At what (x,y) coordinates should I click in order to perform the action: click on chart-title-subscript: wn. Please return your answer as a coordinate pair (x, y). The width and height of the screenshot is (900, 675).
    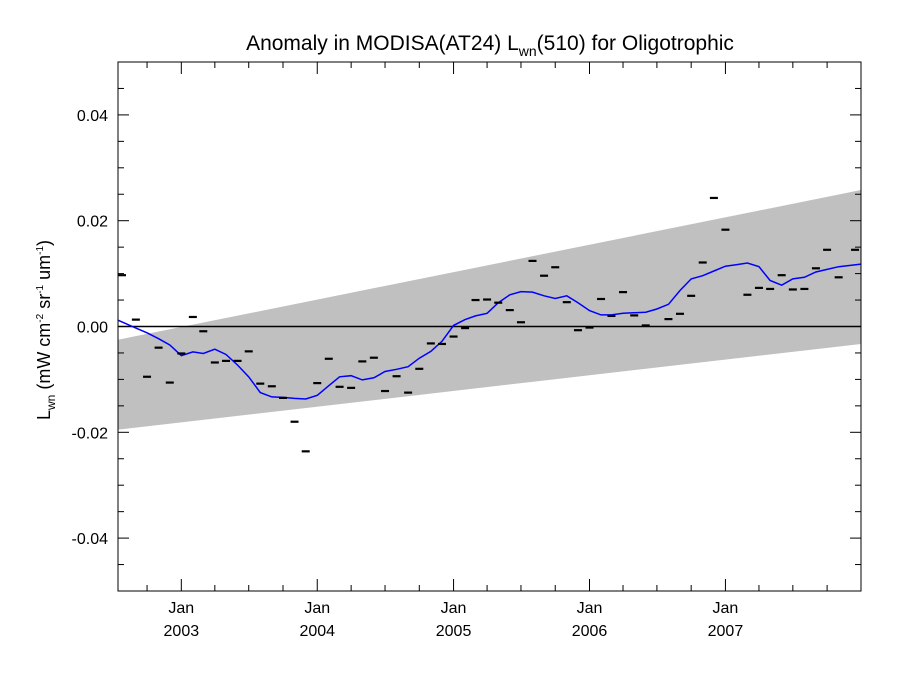
    Looking at the image, I should click on (527, 51).